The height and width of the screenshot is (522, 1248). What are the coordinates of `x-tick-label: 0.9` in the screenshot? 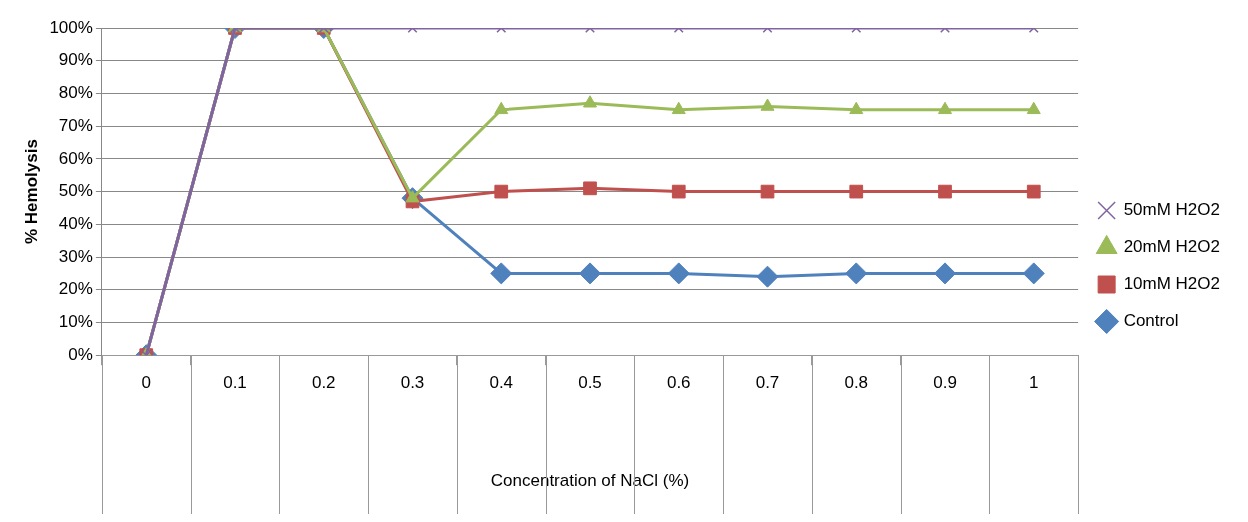 It's located at (945, 383).